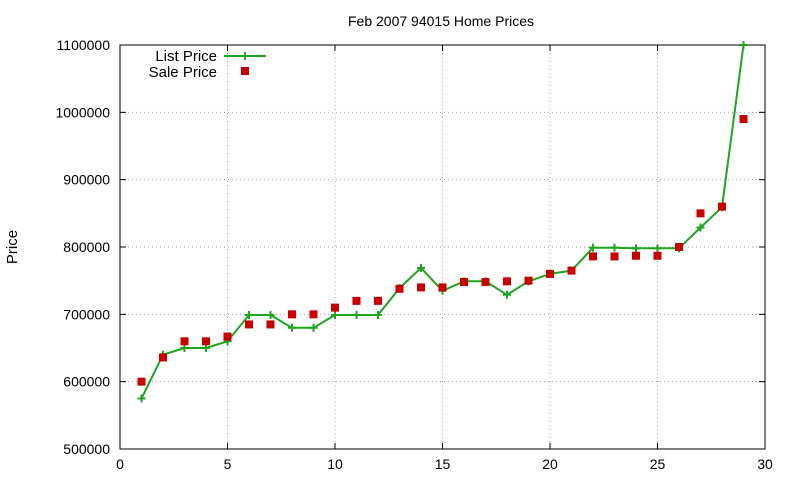  I want to click on x-tick-label: 30, so click(765, 464).